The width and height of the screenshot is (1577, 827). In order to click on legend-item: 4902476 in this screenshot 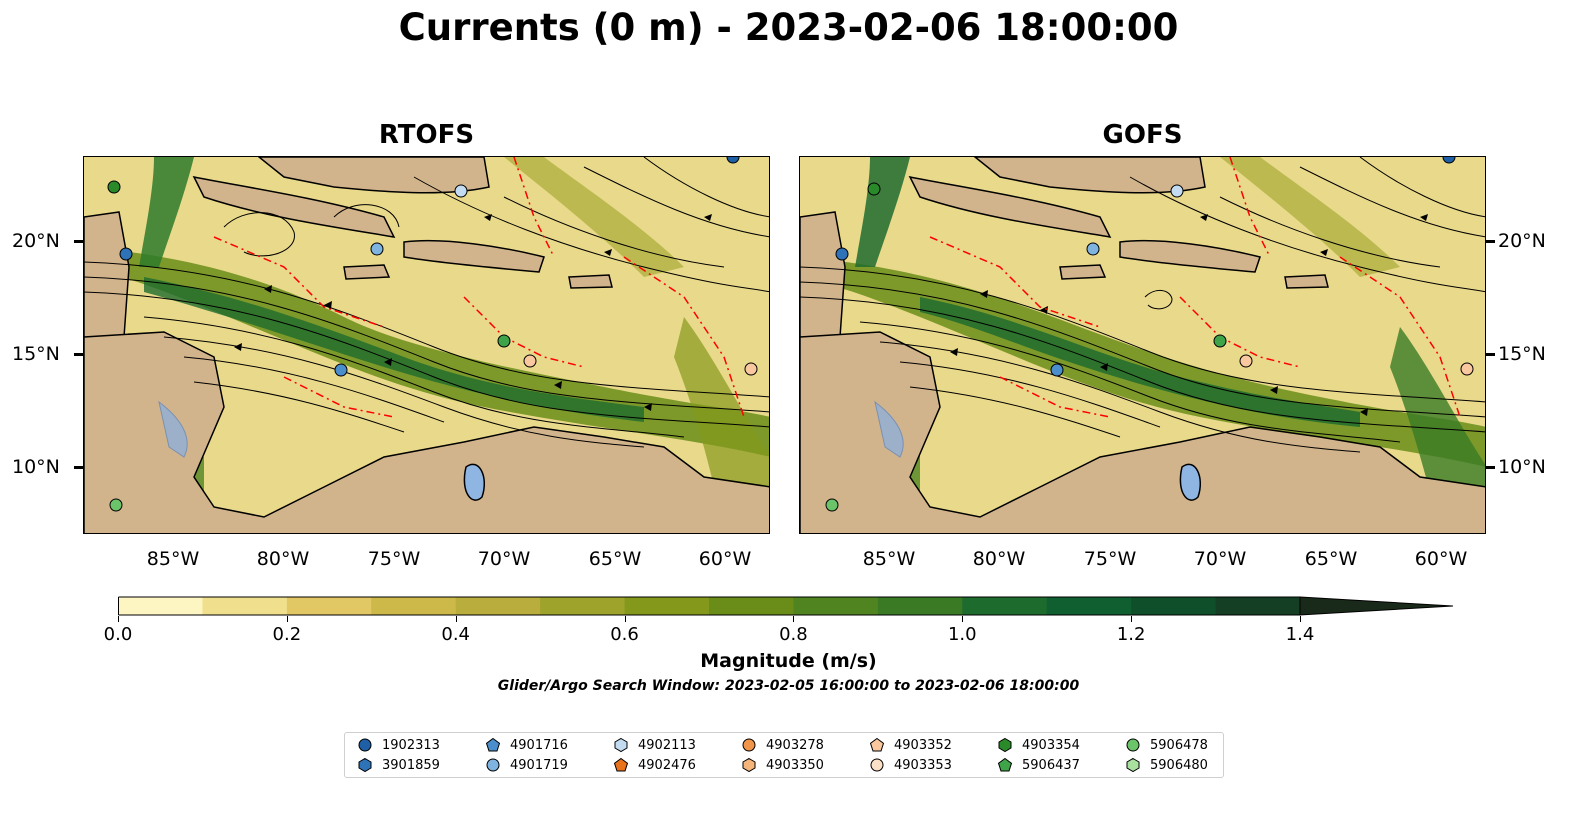, I will do `click(654, 765)`.